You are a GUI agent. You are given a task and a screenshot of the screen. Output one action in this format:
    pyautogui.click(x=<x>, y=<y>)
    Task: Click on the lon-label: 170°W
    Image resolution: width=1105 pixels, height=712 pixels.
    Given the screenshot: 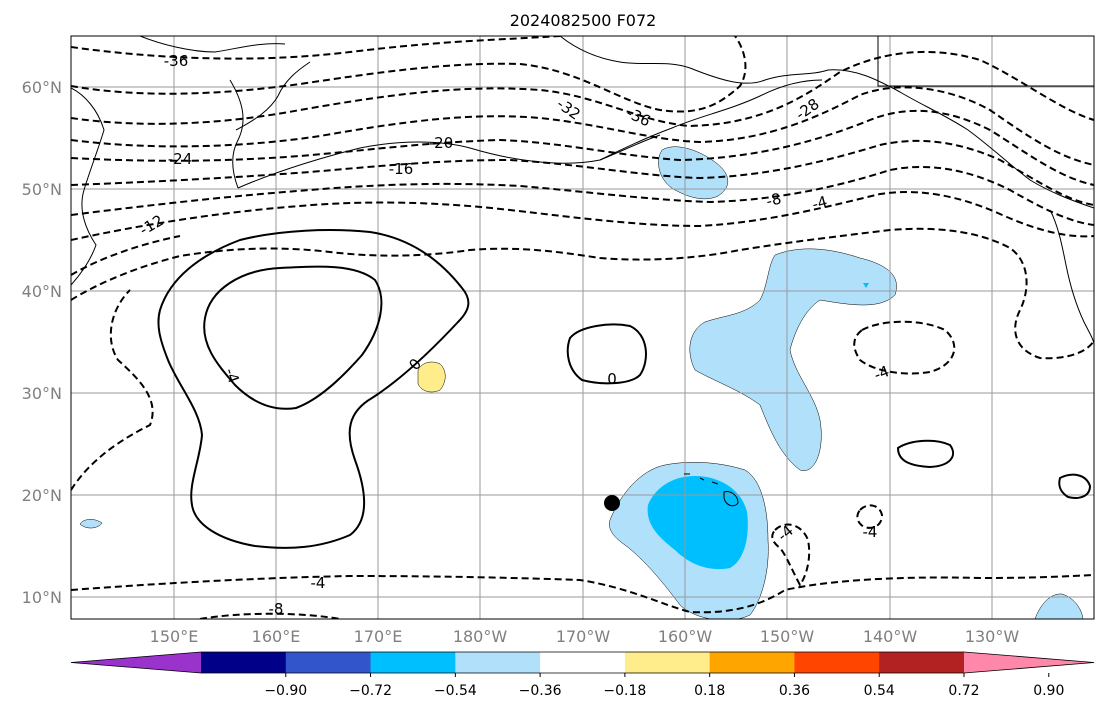 What is the action you would take?
    pyautogui.click(x=583, y=636)
    